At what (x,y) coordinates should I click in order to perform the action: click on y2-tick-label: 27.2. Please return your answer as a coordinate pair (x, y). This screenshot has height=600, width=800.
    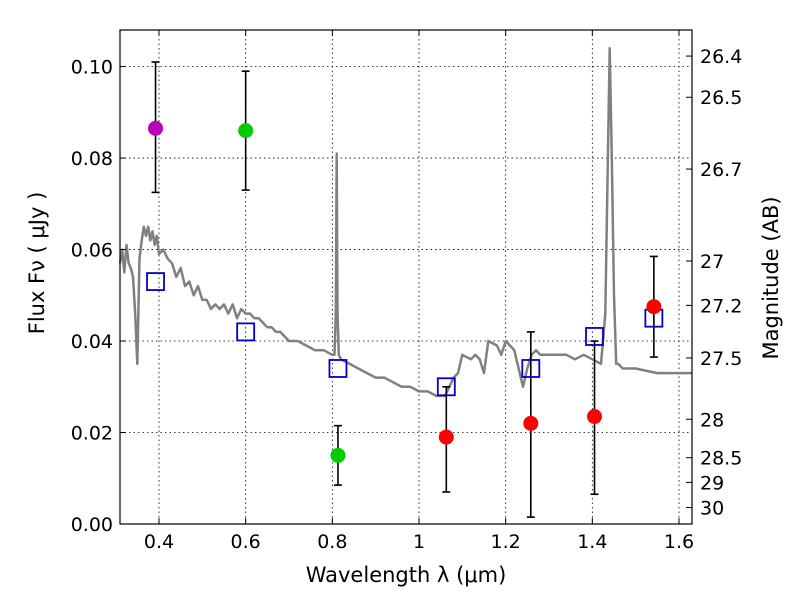
    Looking at the image, I should click on (721, 306).